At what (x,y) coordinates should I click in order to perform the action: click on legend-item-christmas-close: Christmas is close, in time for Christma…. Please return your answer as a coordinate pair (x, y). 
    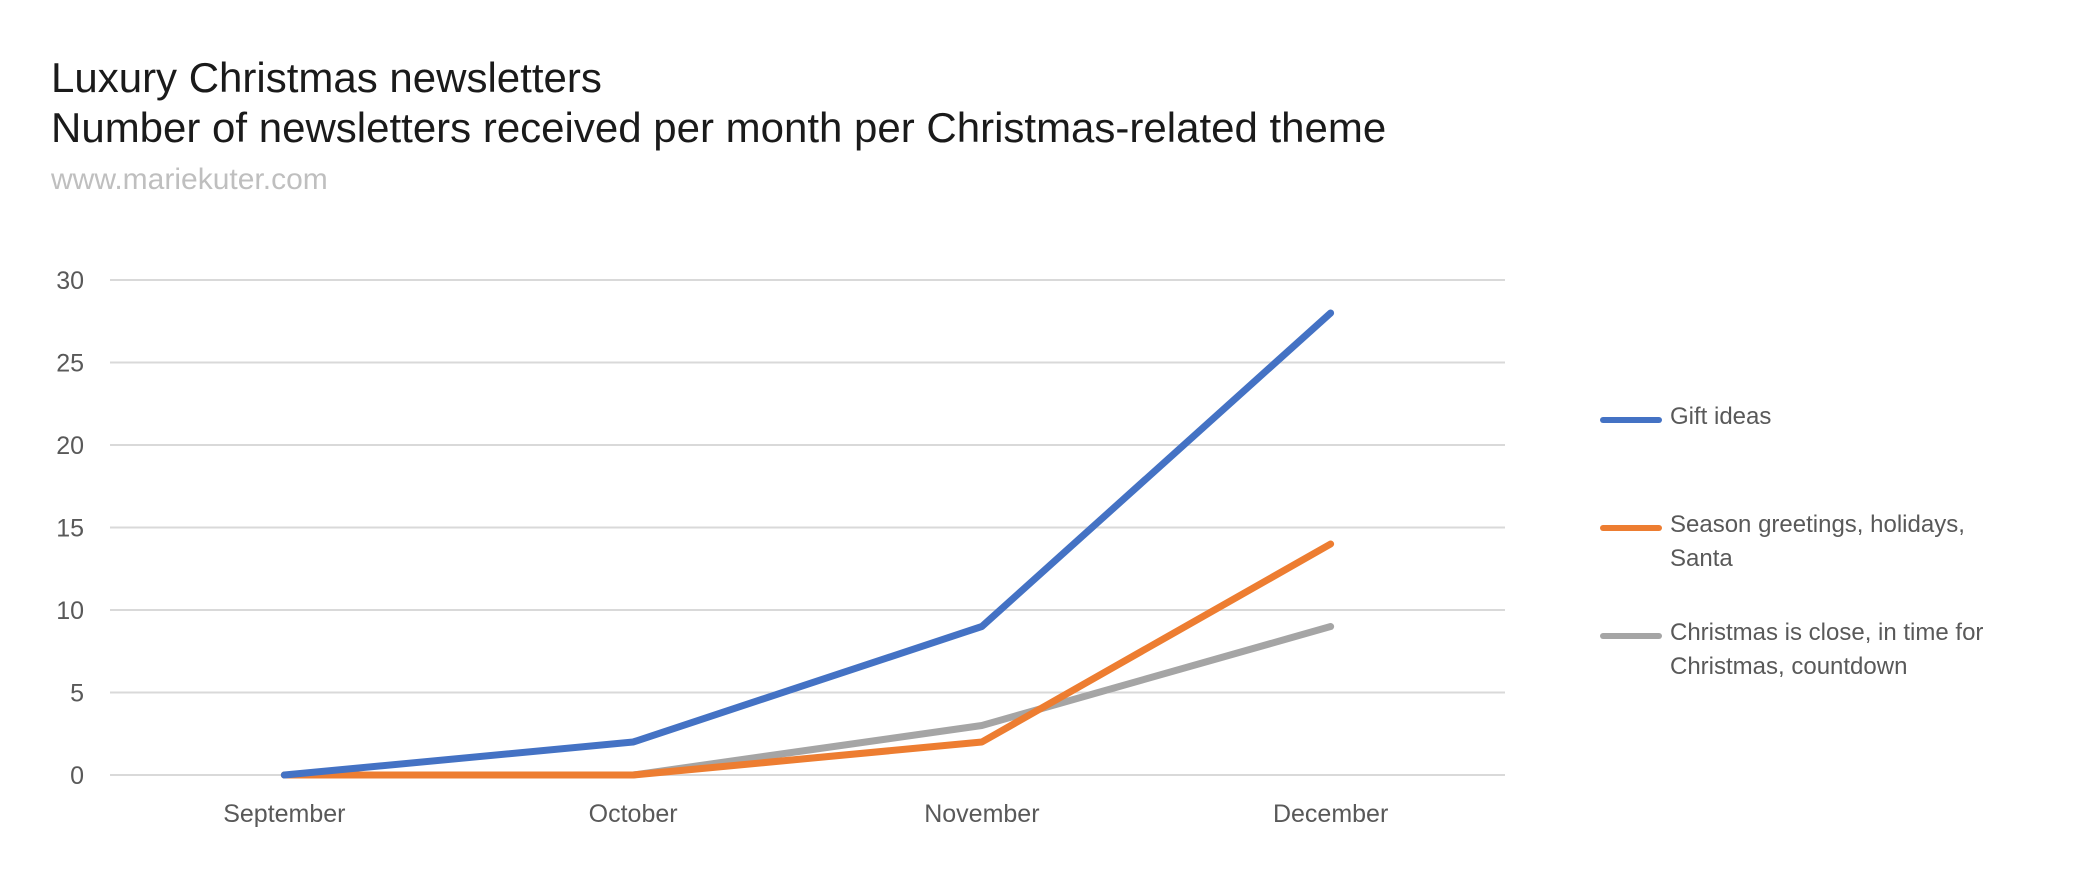
    Looking at the image, I should click on (1815, 650).